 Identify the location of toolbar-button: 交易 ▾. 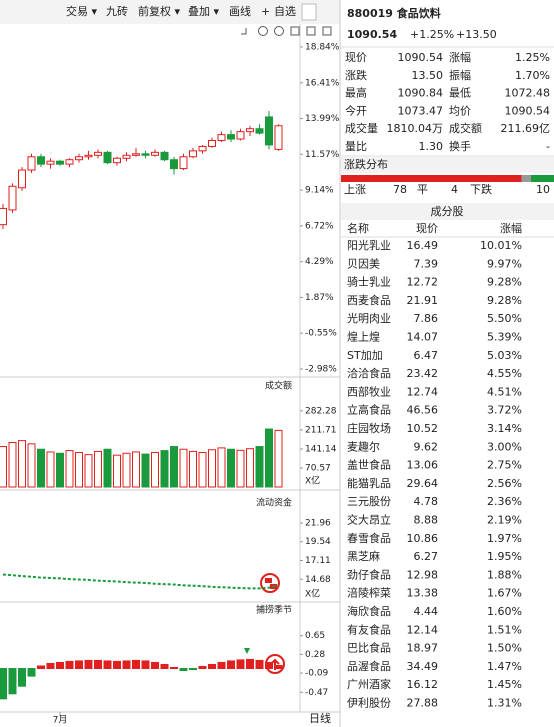
(81, 11).